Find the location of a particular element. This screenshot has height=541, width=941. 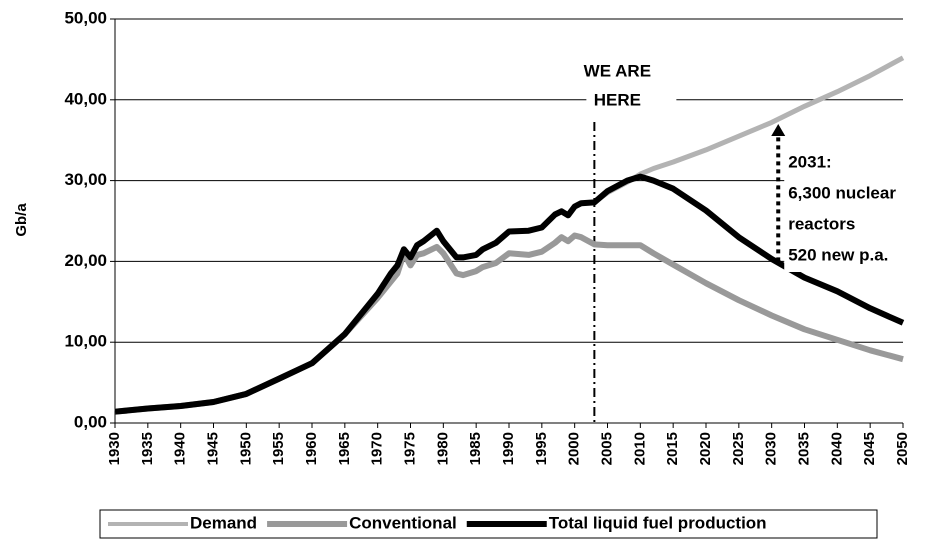

y-tick-label: 40,00 is located at coordinates (85, 98).